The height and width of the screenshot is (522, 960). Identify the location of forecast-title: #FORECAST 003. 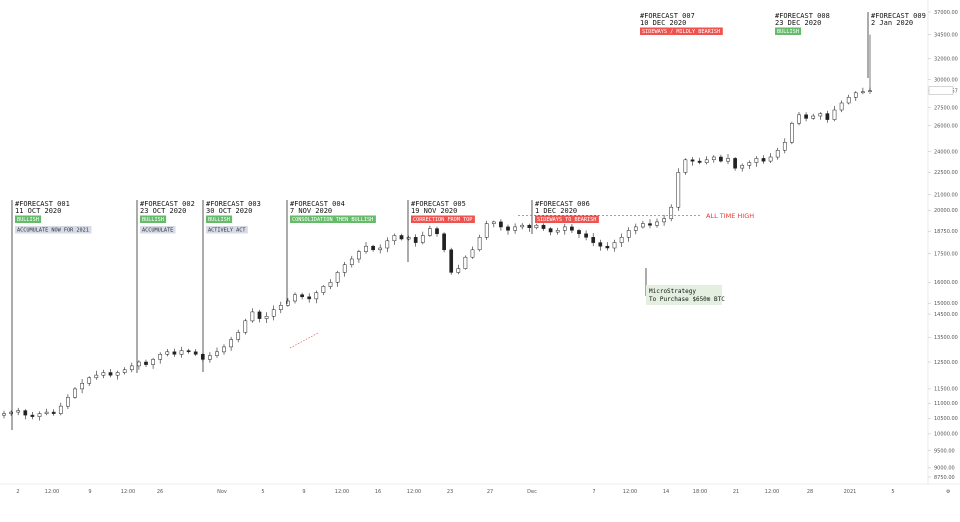
(233, 204).